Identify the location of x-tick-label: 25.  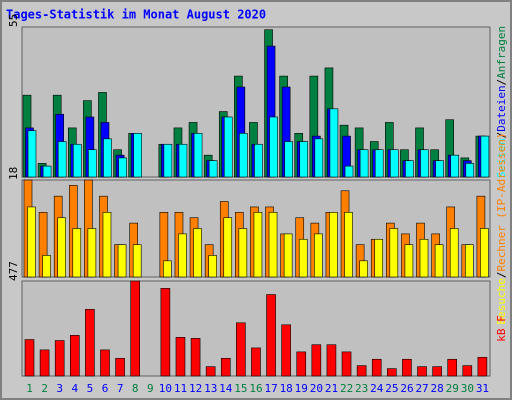
(391, 388).